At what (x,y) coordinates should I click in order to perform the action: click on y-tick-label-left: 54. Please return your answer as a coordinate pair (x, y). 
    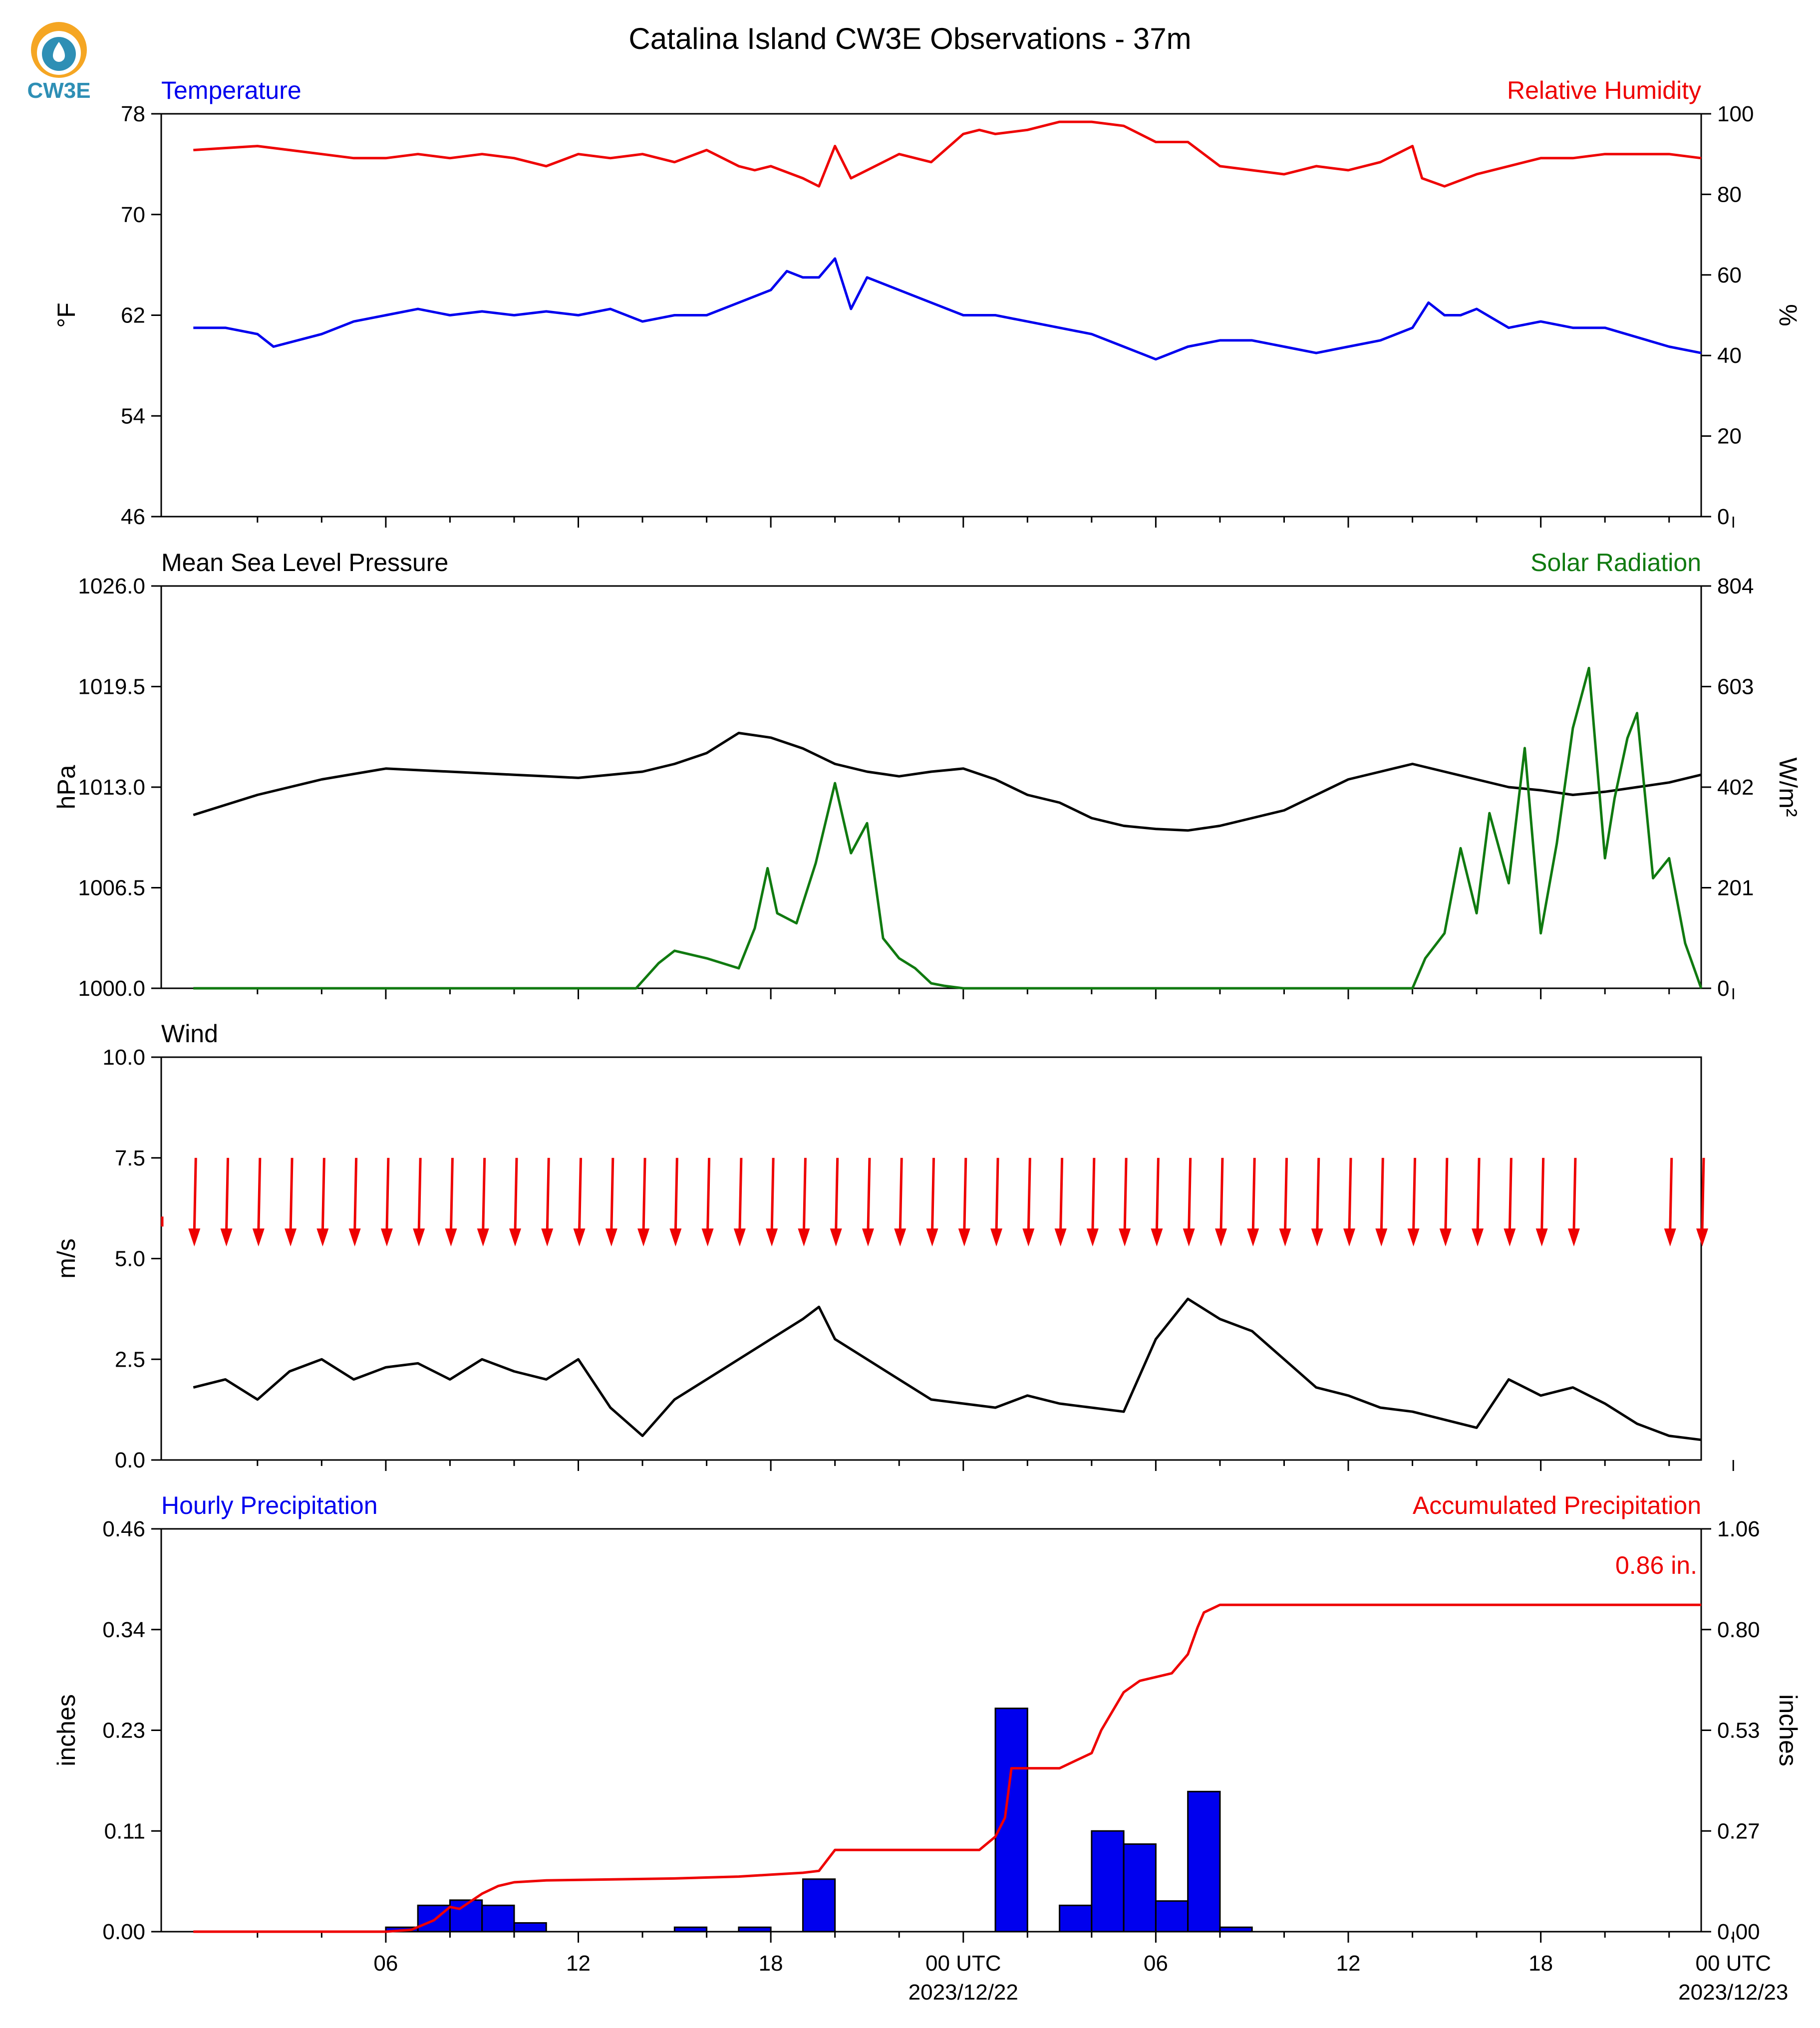
    Looking at the image, I should click on (133, 416).